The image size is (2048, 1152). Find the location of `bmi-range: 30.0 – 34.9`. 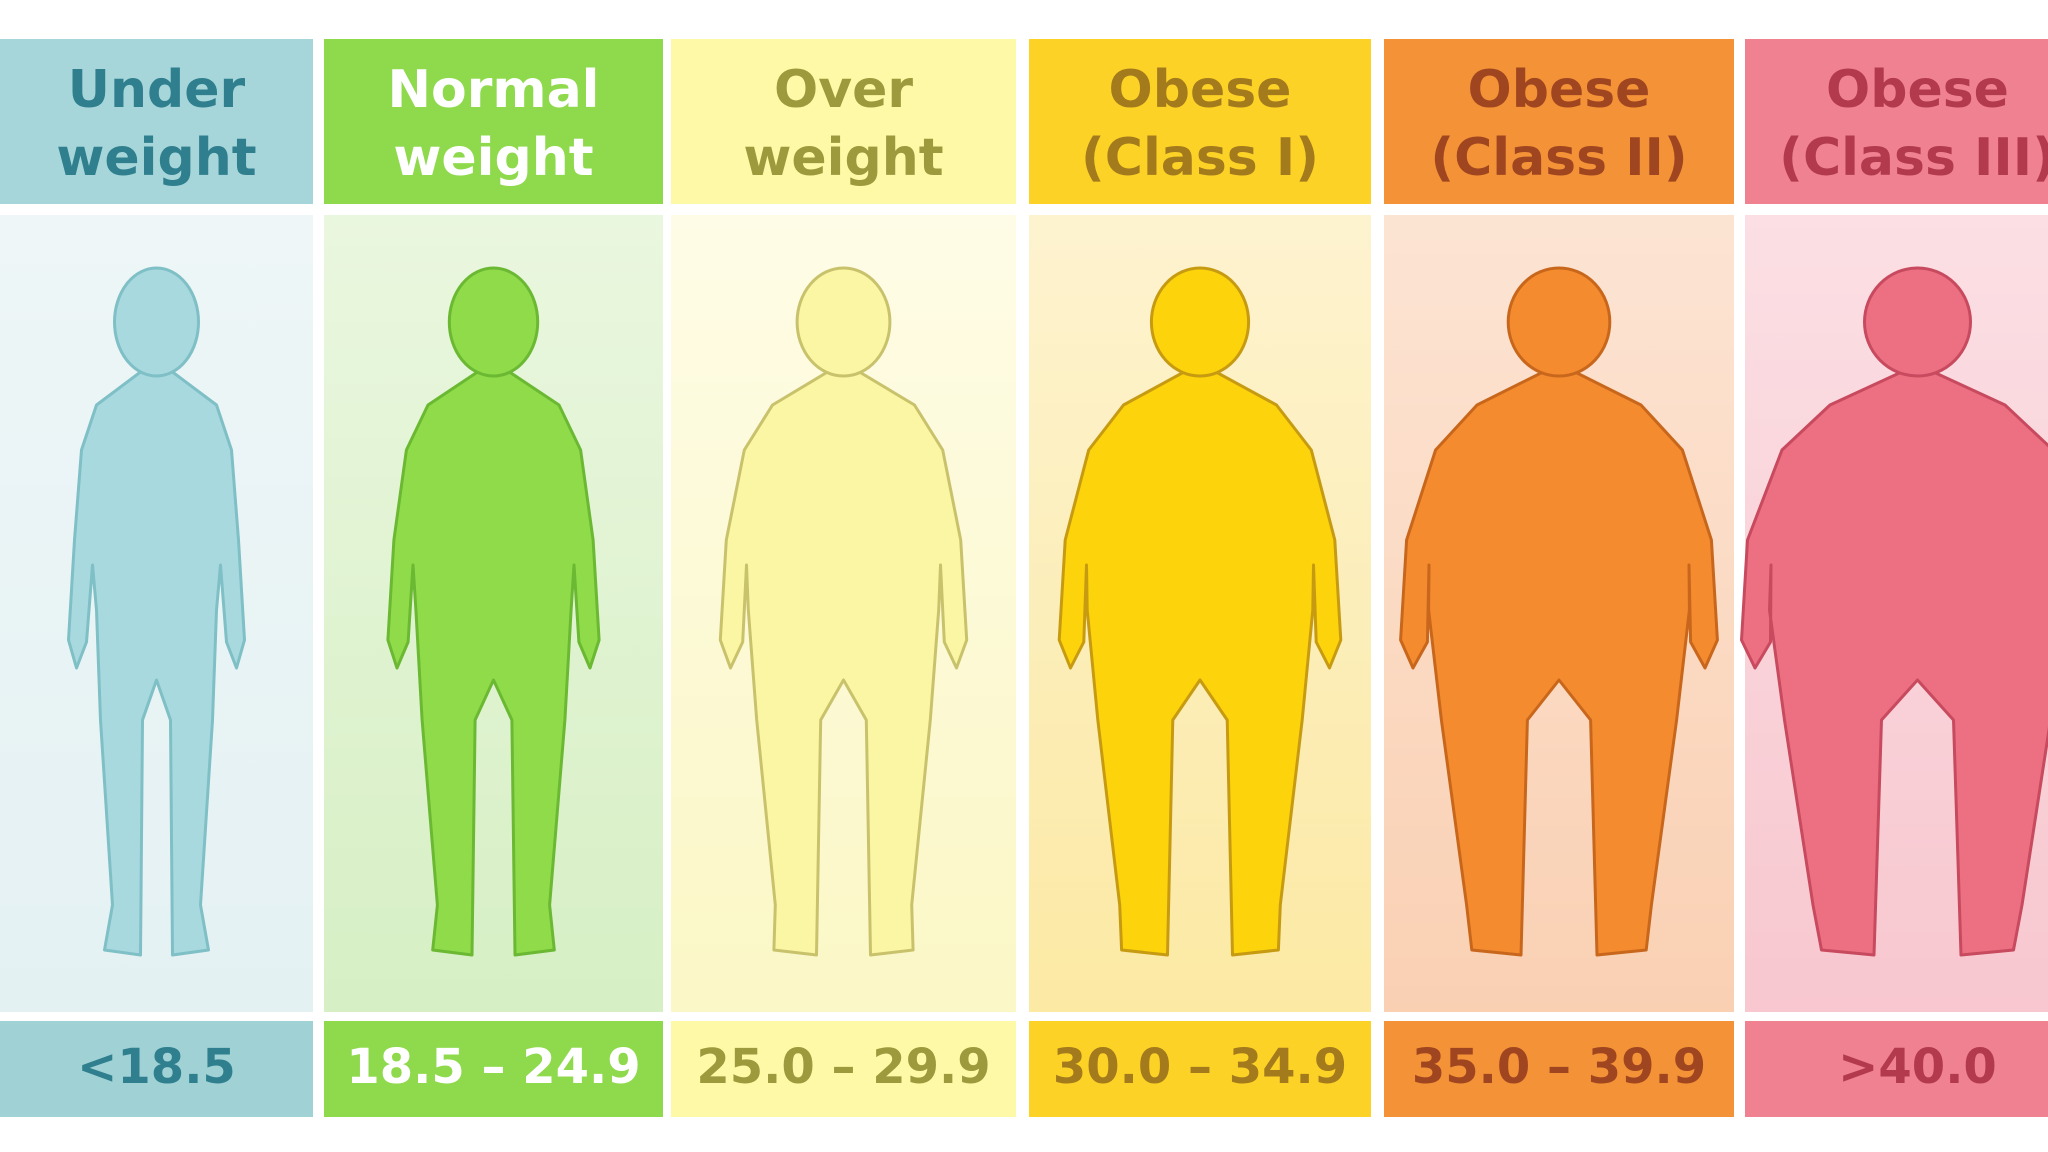

bmi-range: 30.0 – 34.9 is located at coordinates (1200, 1067).